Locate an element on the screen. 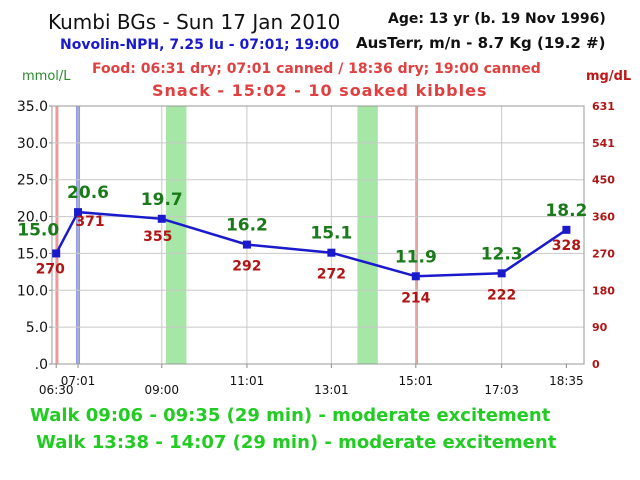 This screenshot has height=480, width=640. y-tick-label: .0 is located at coordinates (41, 365).